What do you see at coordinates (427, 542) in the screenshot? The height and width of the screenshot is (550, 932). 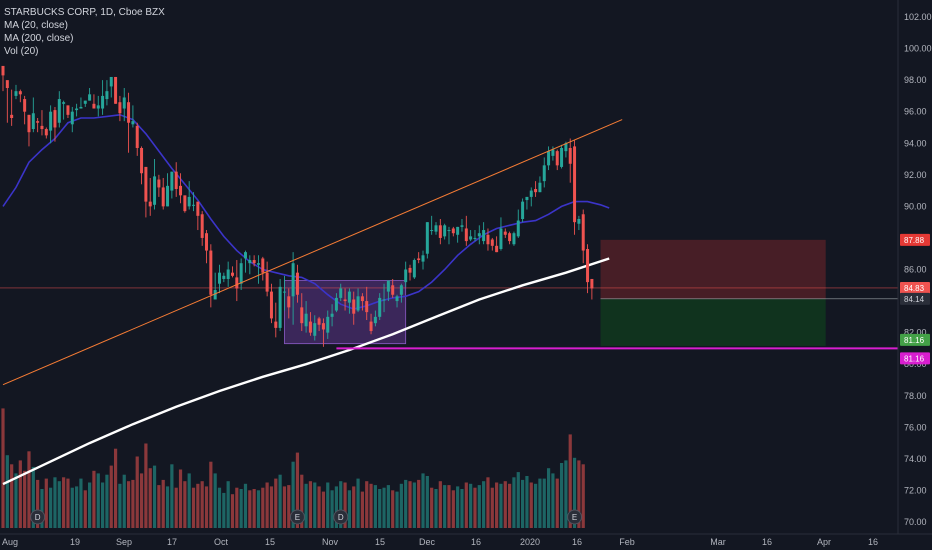 I see `time-tick-label: Dec` at bounding box center [427, 542].